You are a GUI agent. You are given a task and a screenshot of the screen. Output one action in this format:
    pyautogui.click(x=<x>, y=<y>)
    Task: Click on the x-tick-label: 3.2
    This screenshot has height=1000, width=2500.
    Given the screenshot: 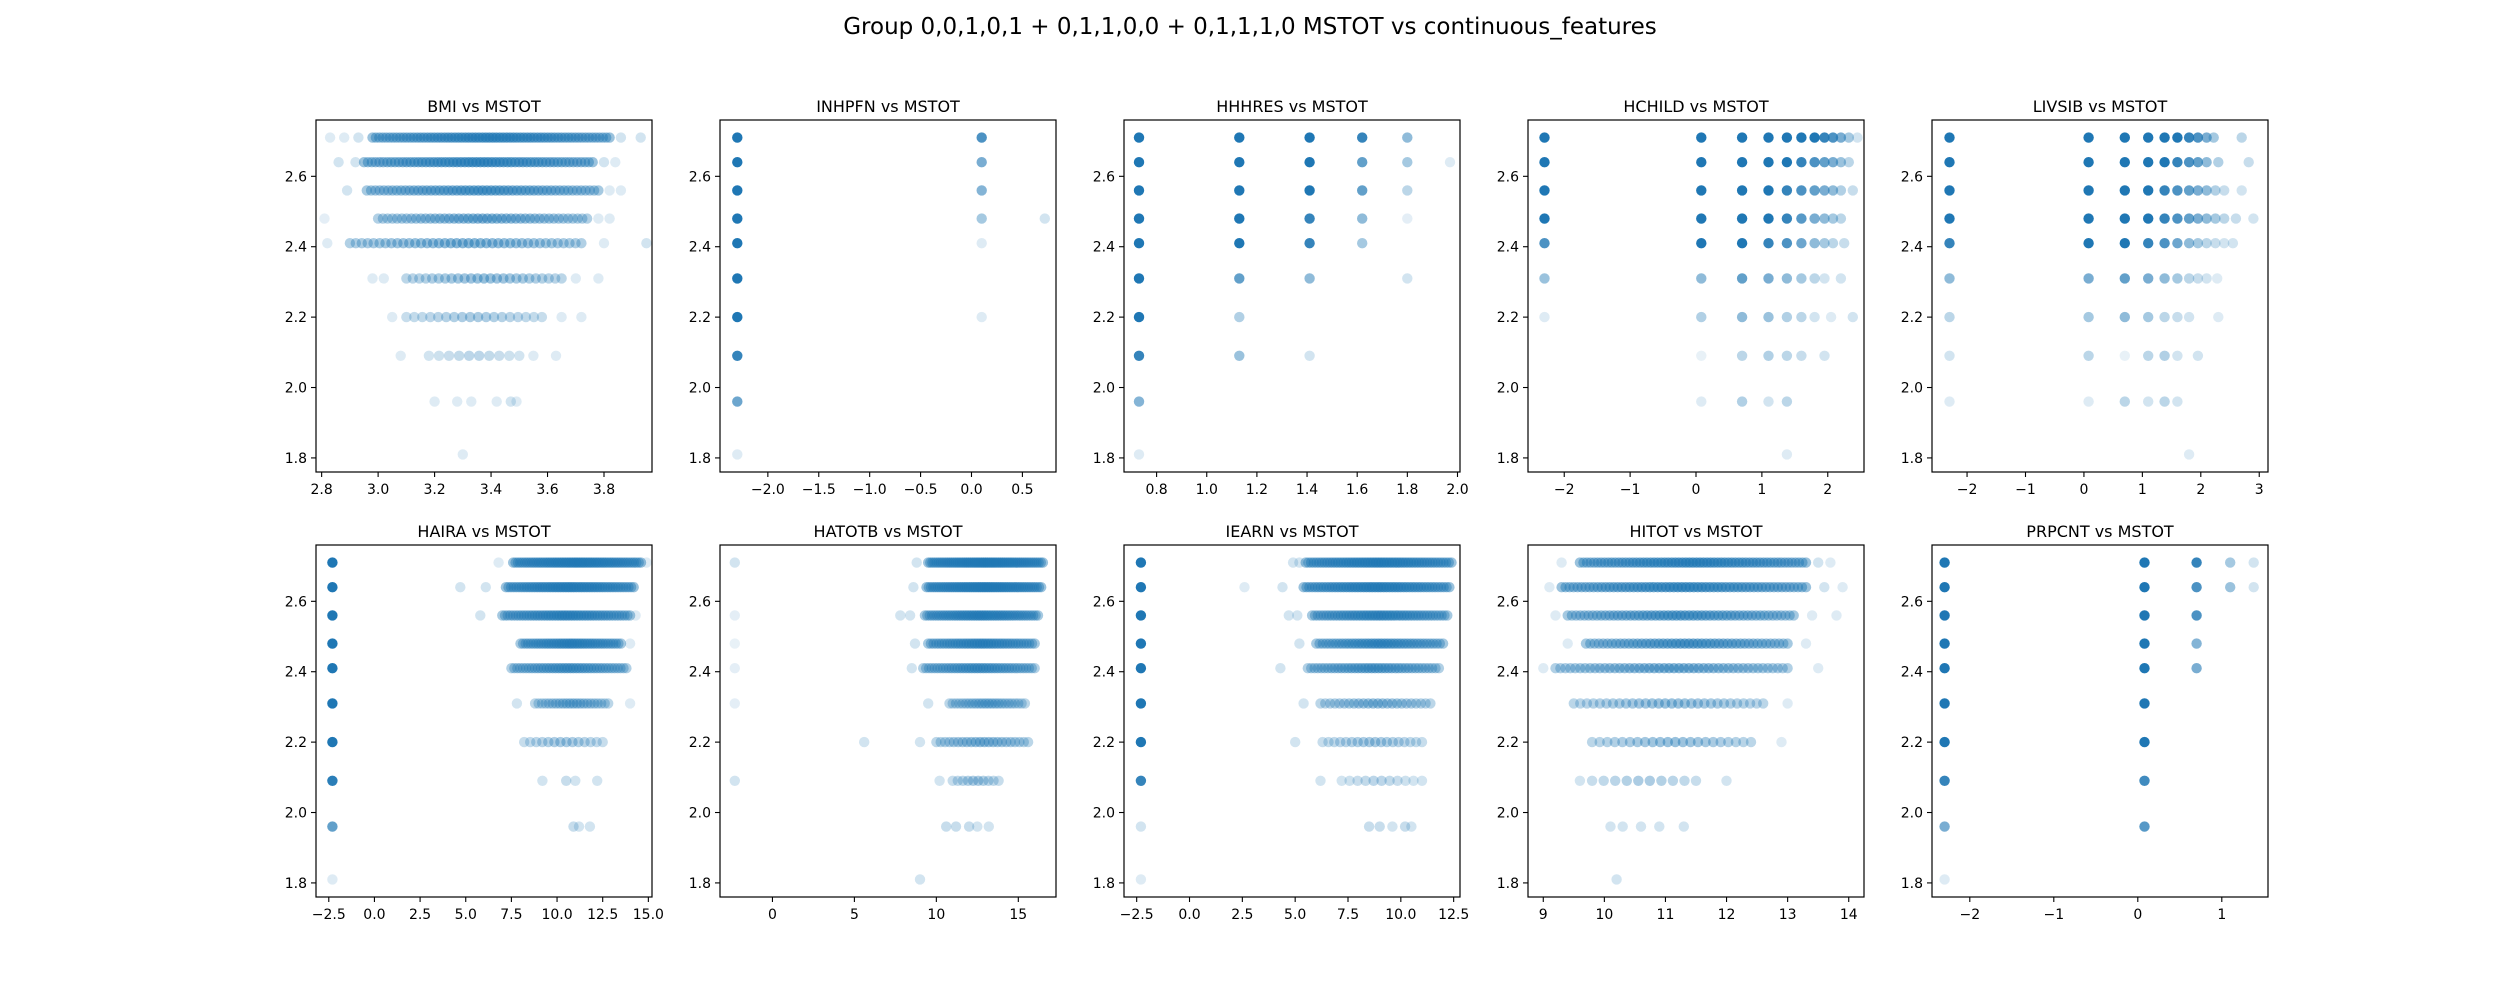 What is the action you would take?
    pyautogui.click(x=434, y=490)
    